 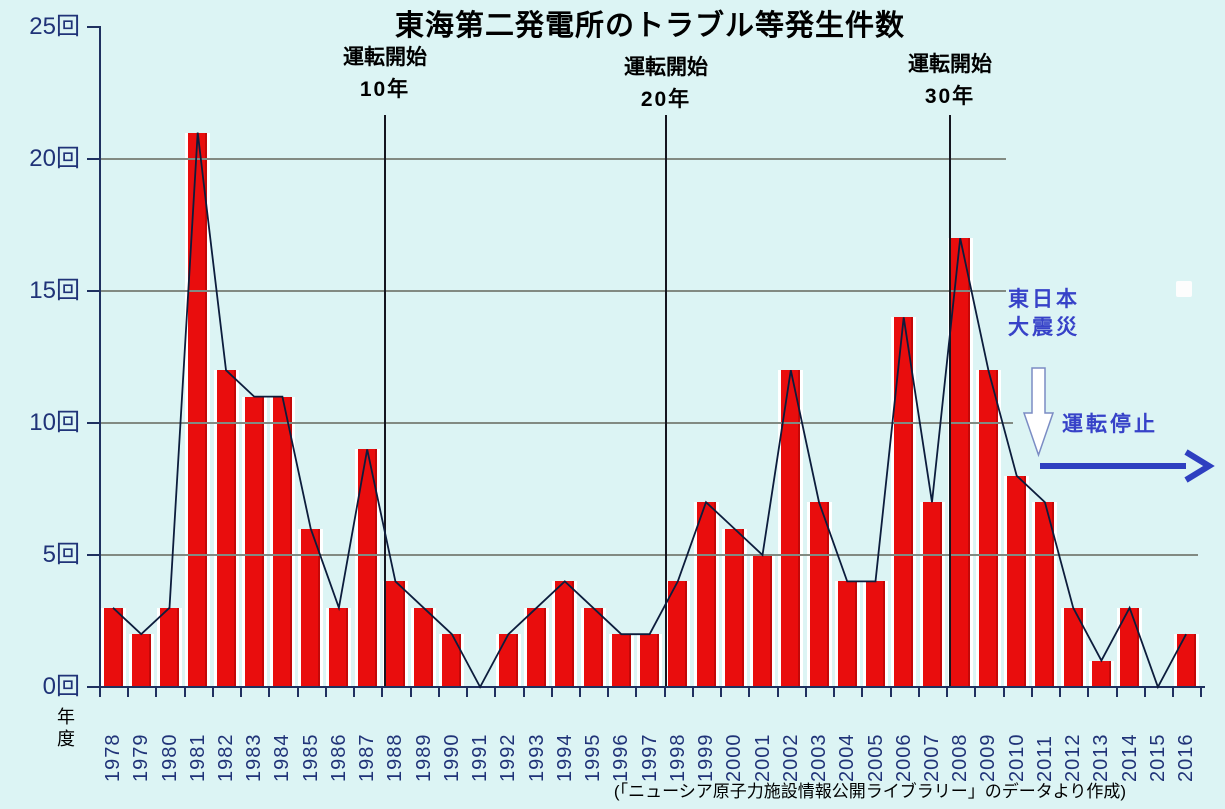 What do you see at coordinates (666, 84) in the screenshot?
I see `start-mark-20y: 運転開始 20年` at bounding box center [666, 84].